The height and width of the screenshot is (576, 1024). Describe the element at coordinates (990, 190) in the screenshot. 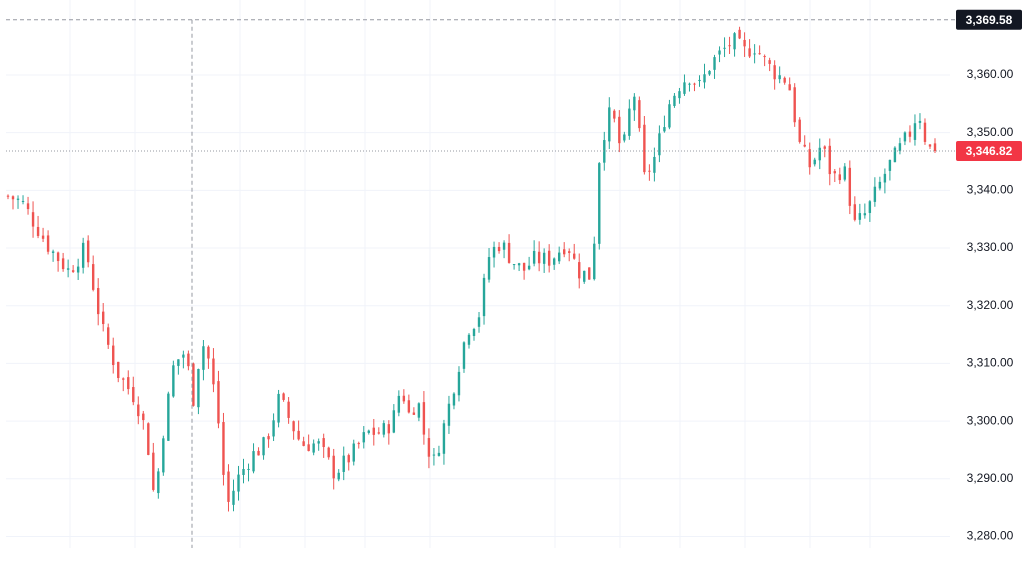

I see `price-tick-label: 3,340.00` at that location.